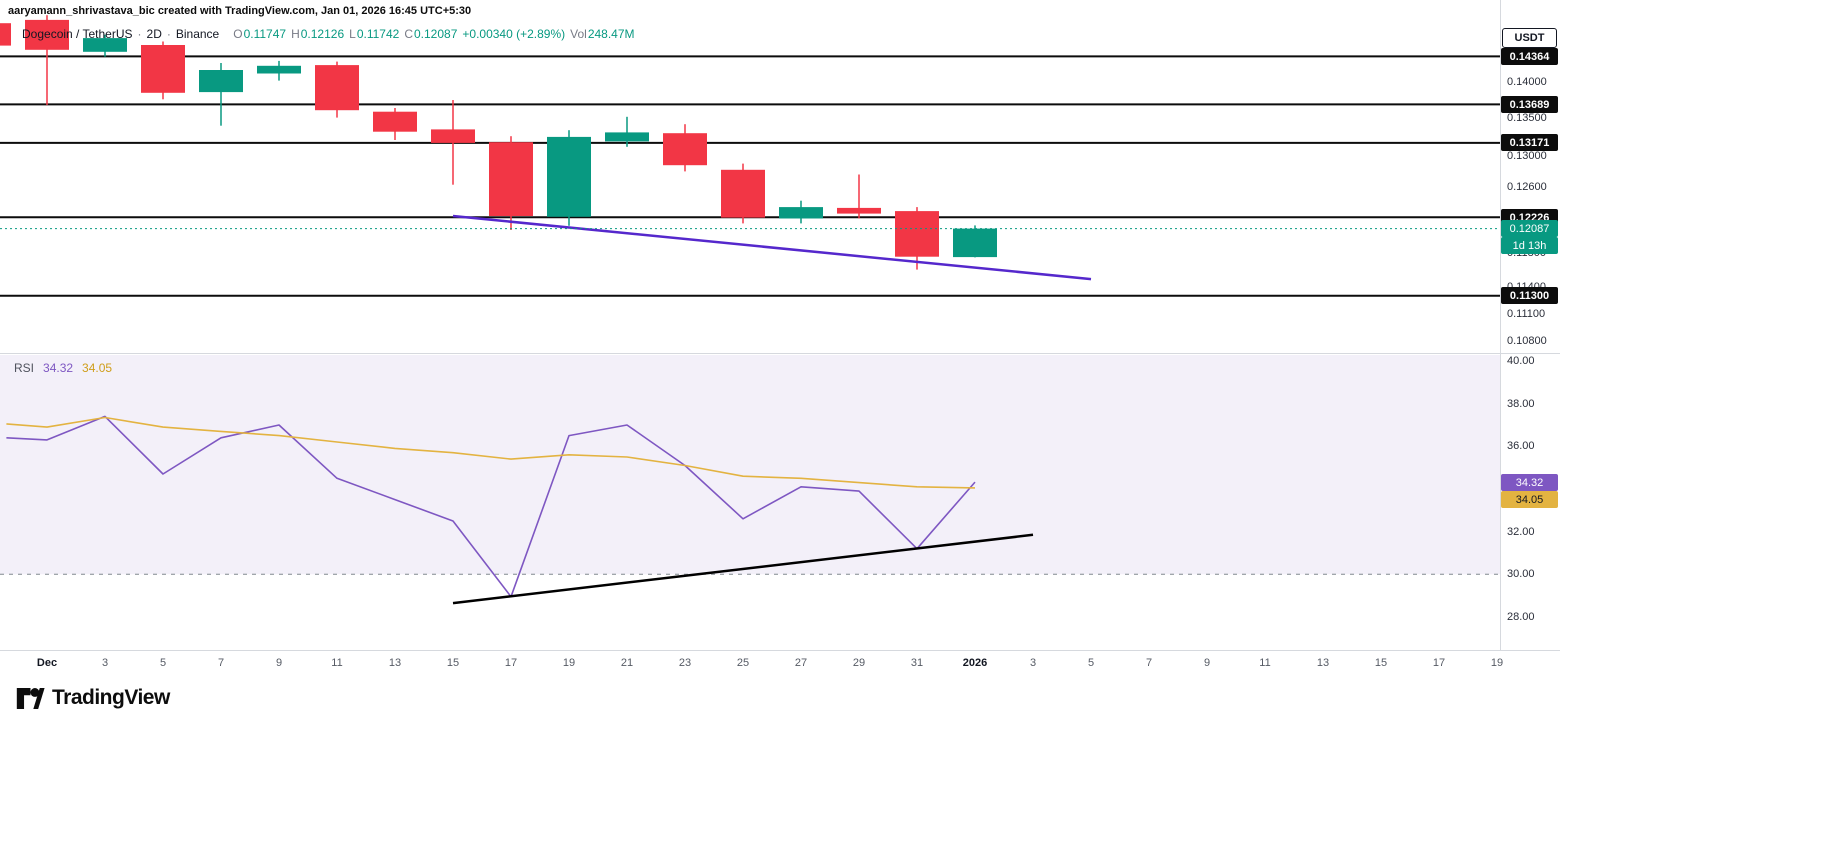 The width and height of the screenshot is (1825, 847). Describe the element at coordinates (58, 368) in the screenshot. I see `rsi-value: 34.32` at that location.